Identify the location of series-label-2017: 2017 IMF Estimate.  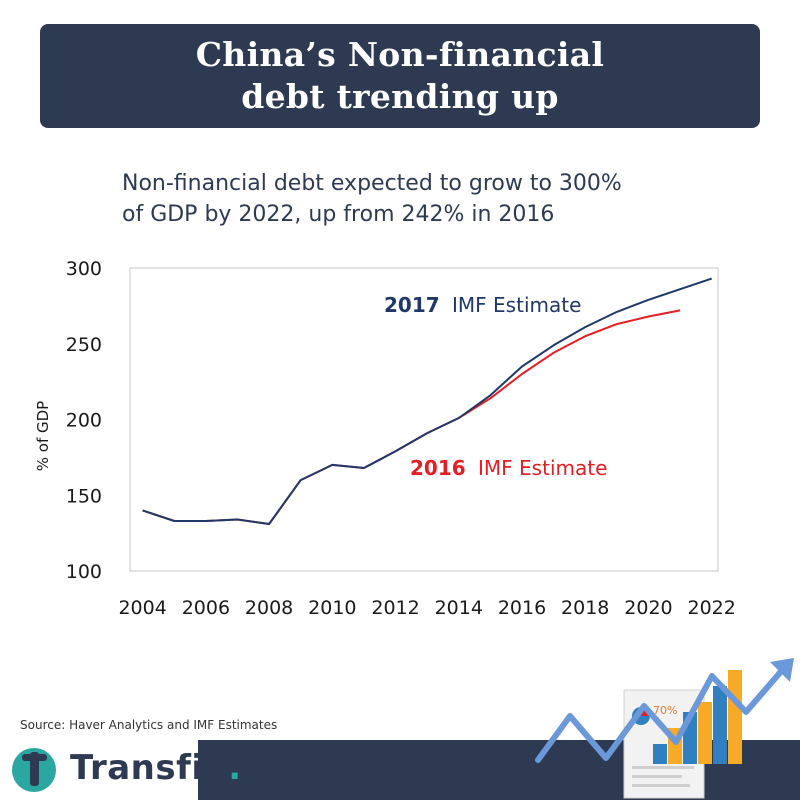
(482, 305).